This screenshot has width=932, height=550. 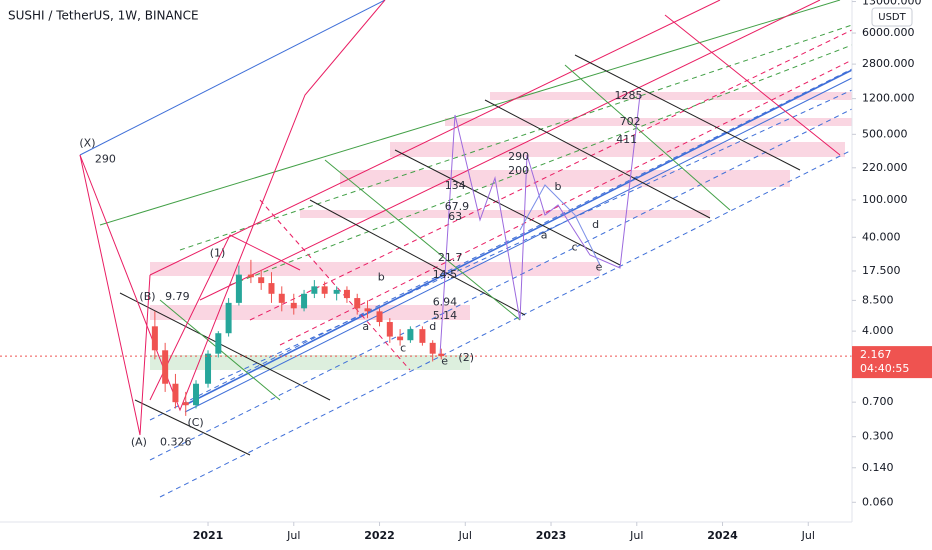 I want to click on price-axis, so click(x=892, y=275).